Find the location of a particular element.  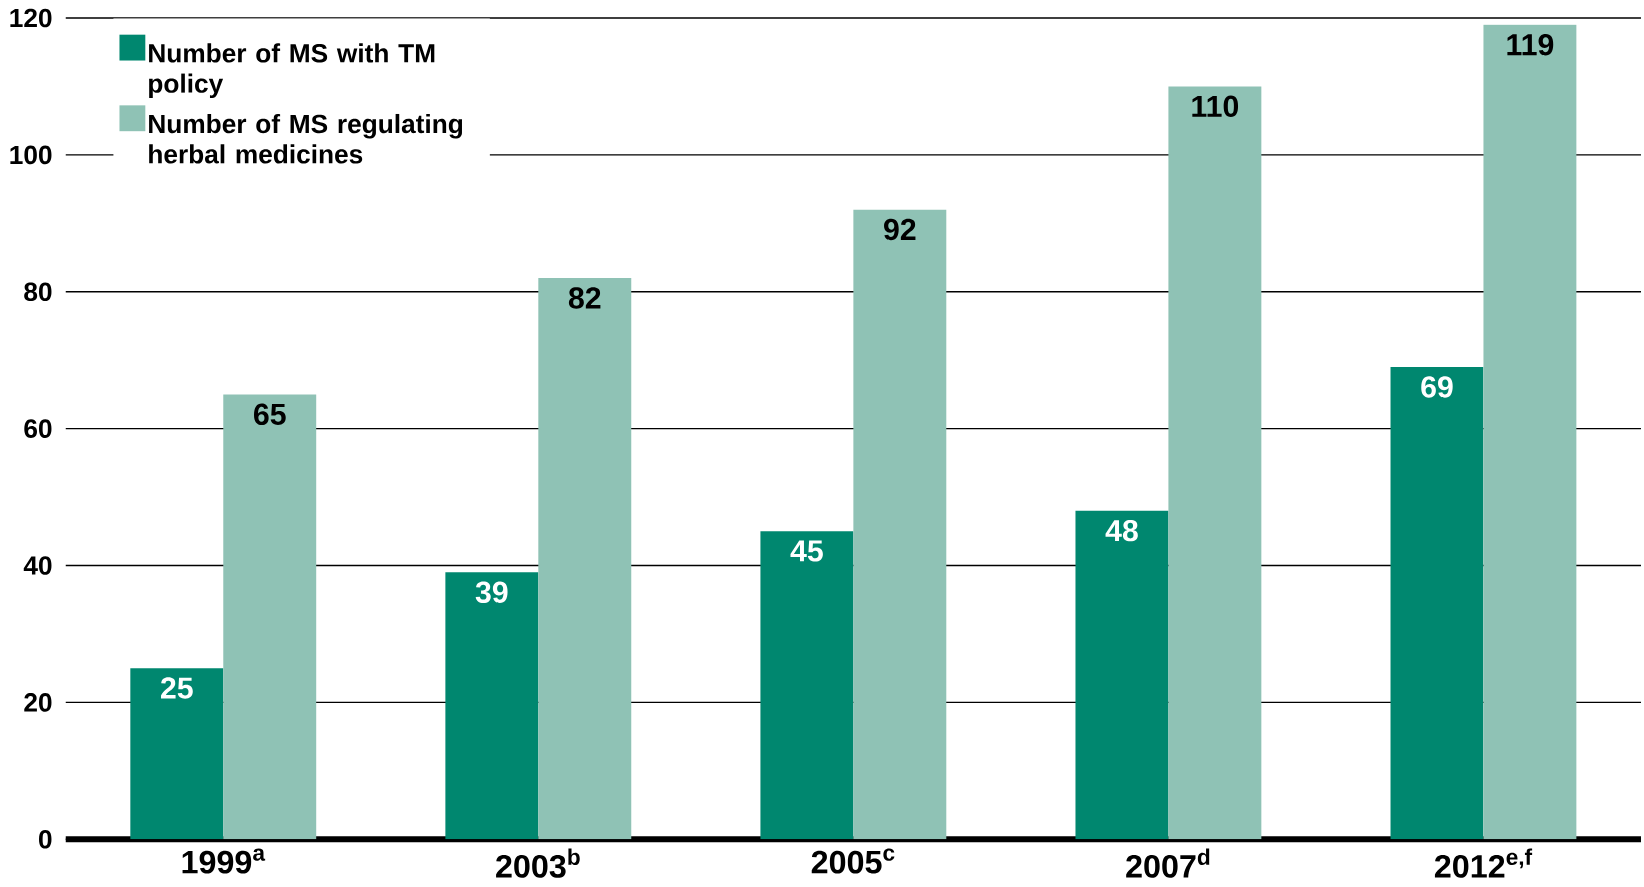

data-label: 45 is located at coordinates (806, 551).